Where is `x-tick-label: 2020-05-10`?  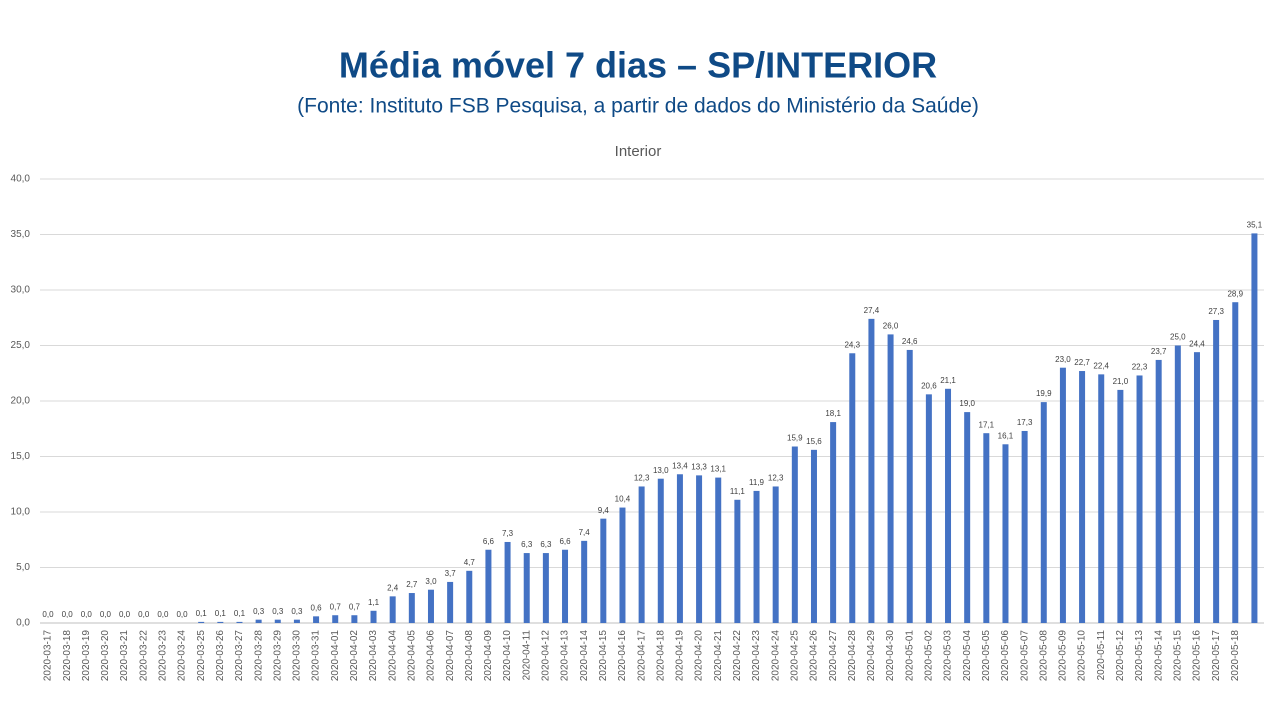
x-tick-label: 2020-05-10 is located at coordinates (1082, 656).